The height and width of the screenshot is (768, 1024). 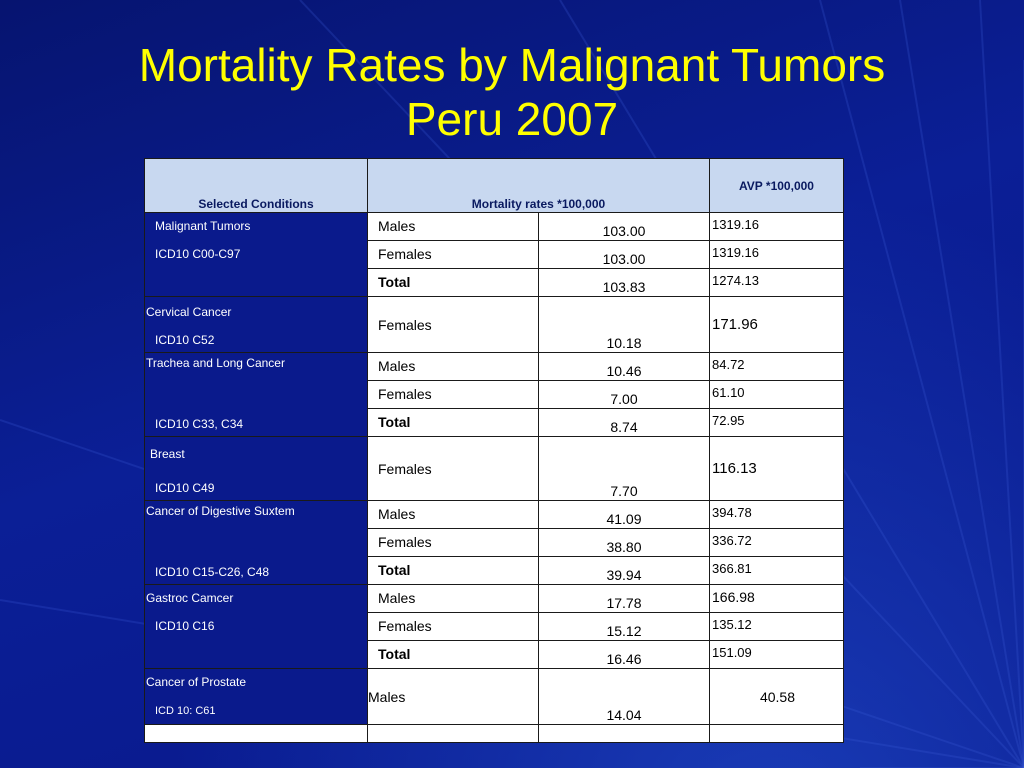 What do you see at coordinates (776, 422) in the screenshot?
I see `avp-cell: 72.95` at bounding box center [776, 422].